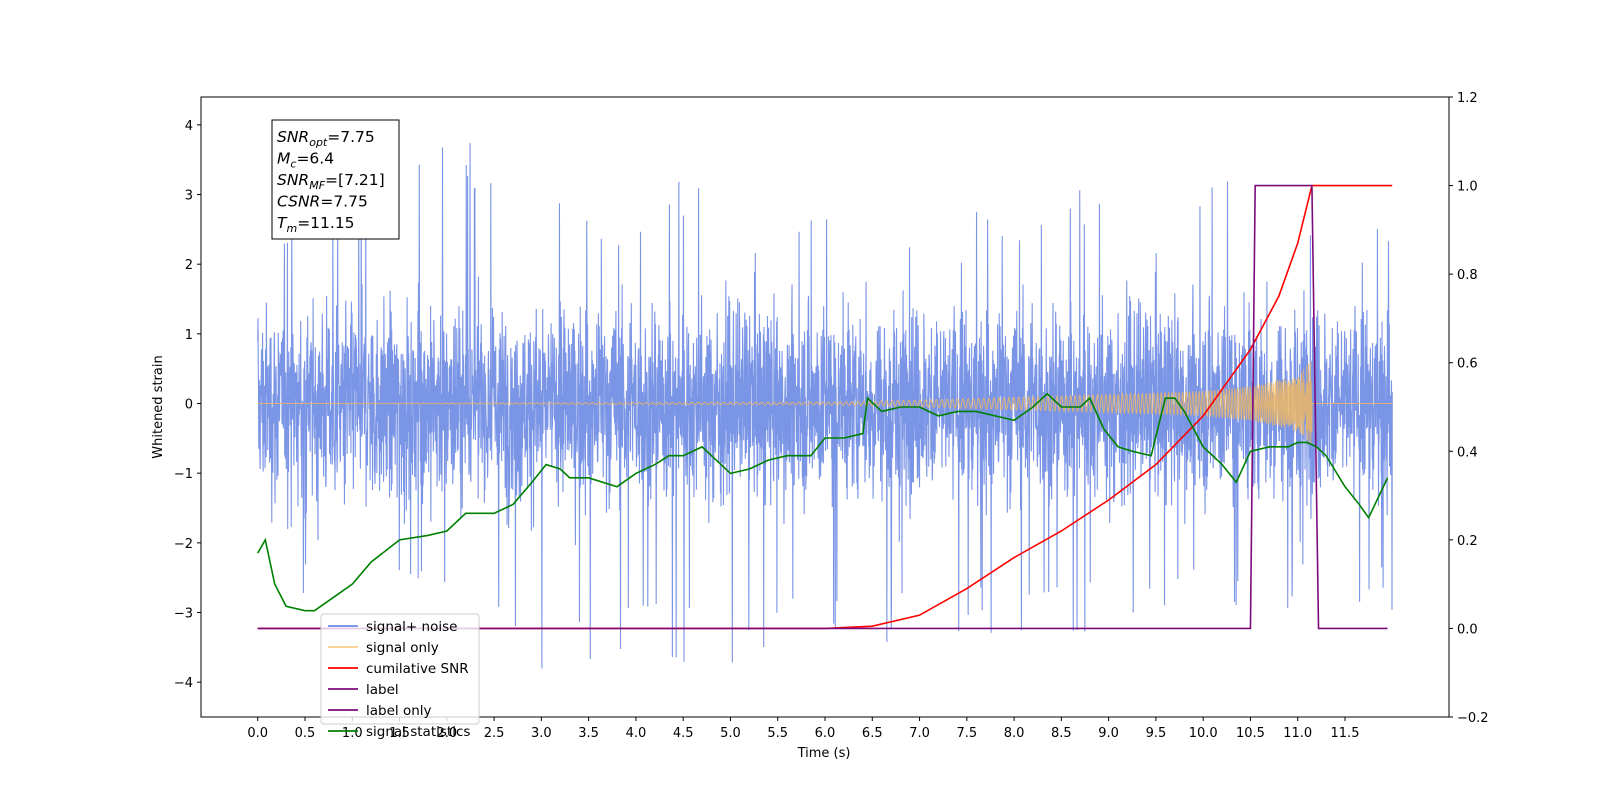  I want to click on y-axis-left: −4 −3 −2 −1 0 1 2 3 4, so click(187, 405).